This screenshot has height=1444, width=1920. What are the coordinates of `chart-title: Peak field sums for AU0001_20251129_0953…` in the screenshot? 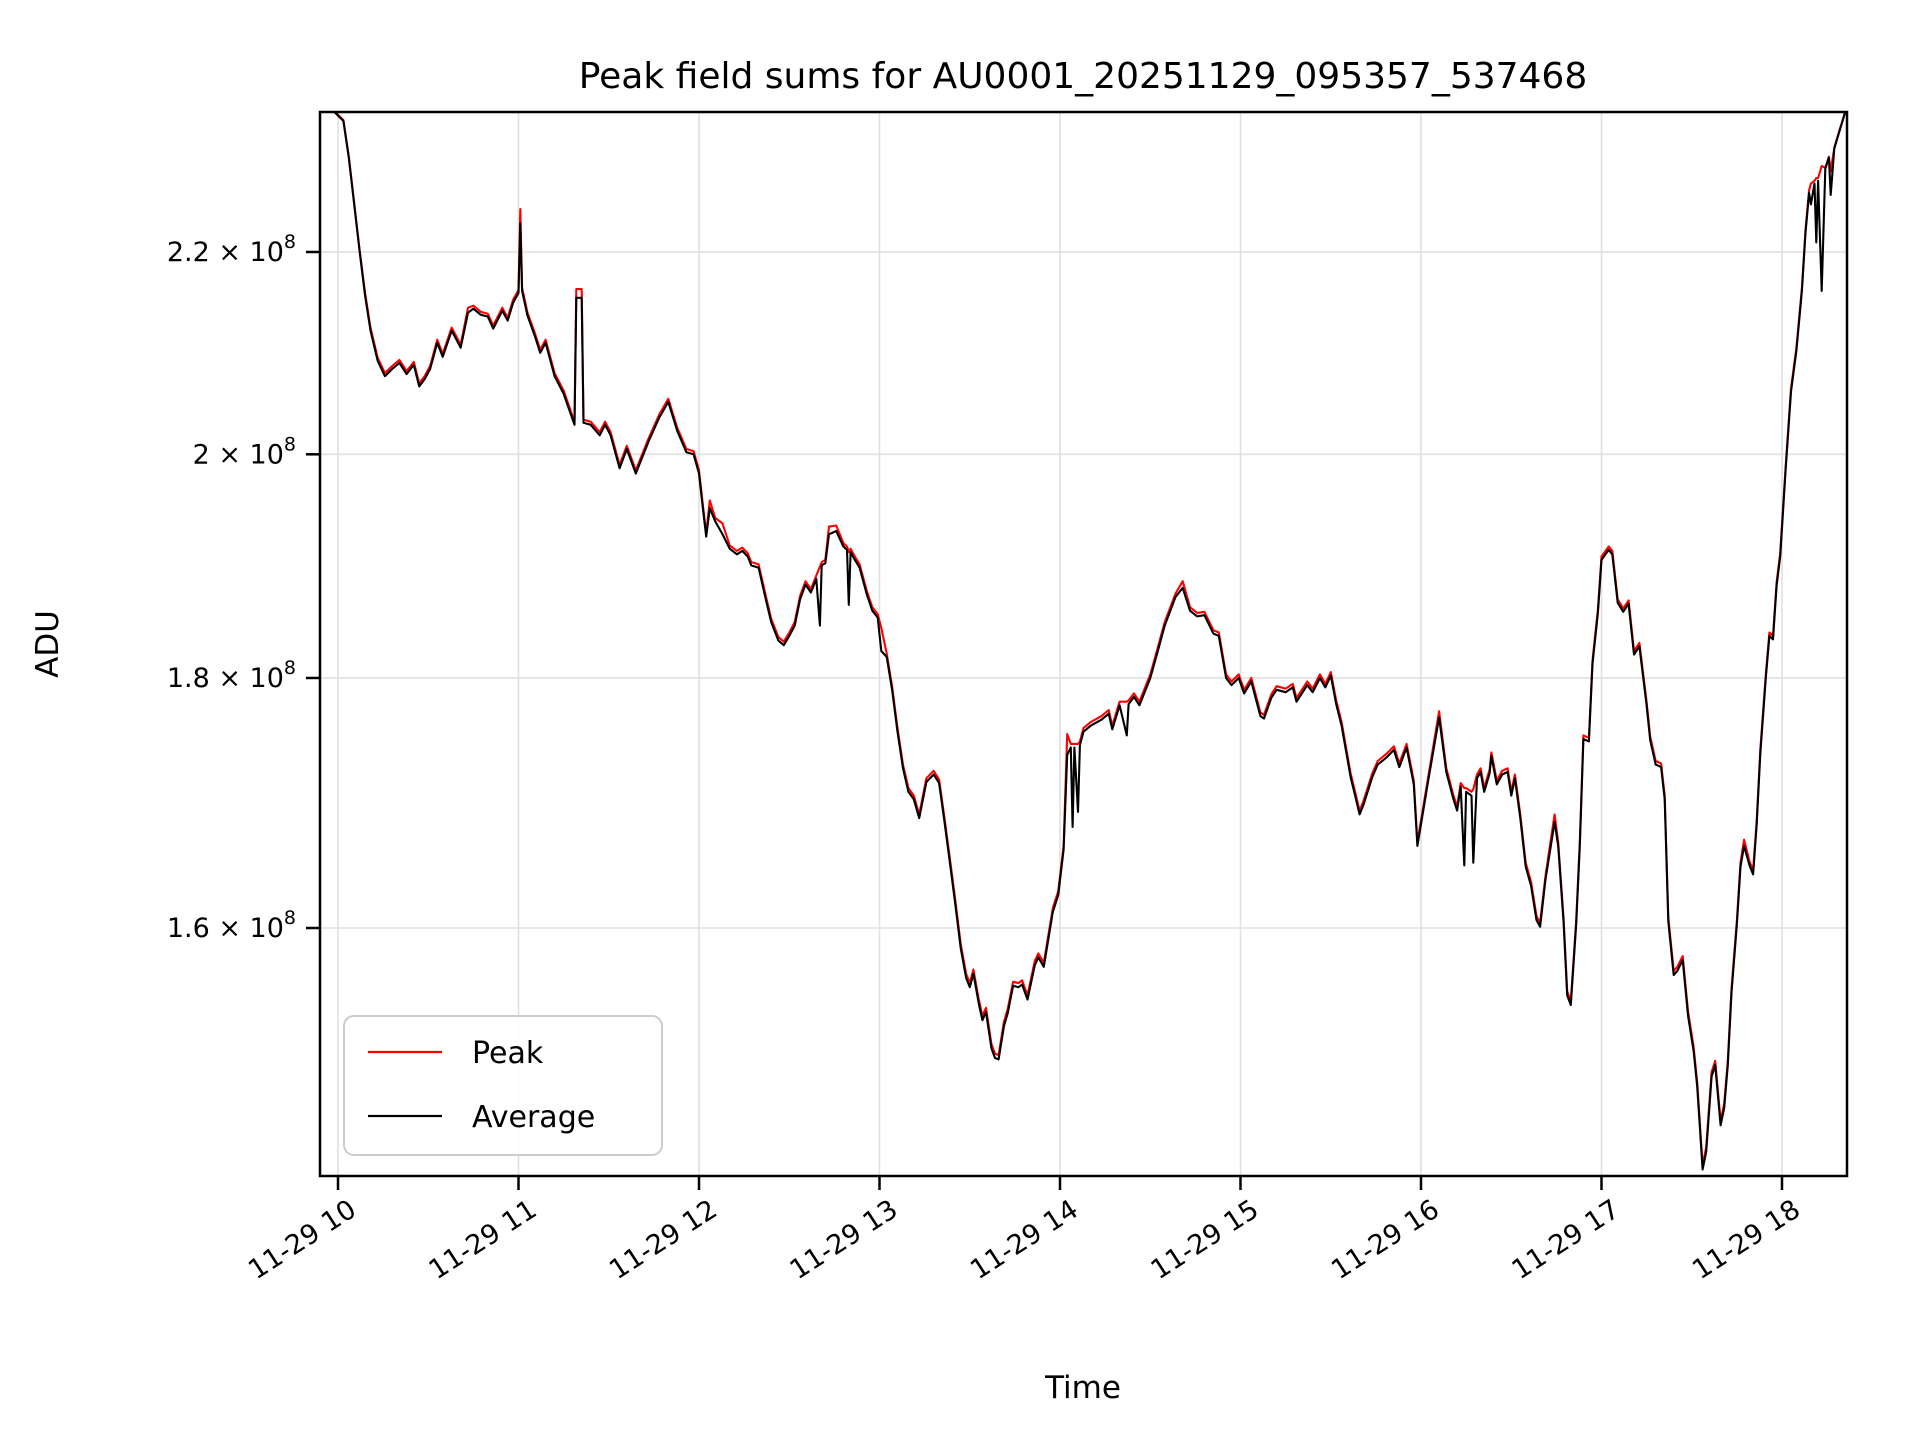 It's located at (1083, 76).